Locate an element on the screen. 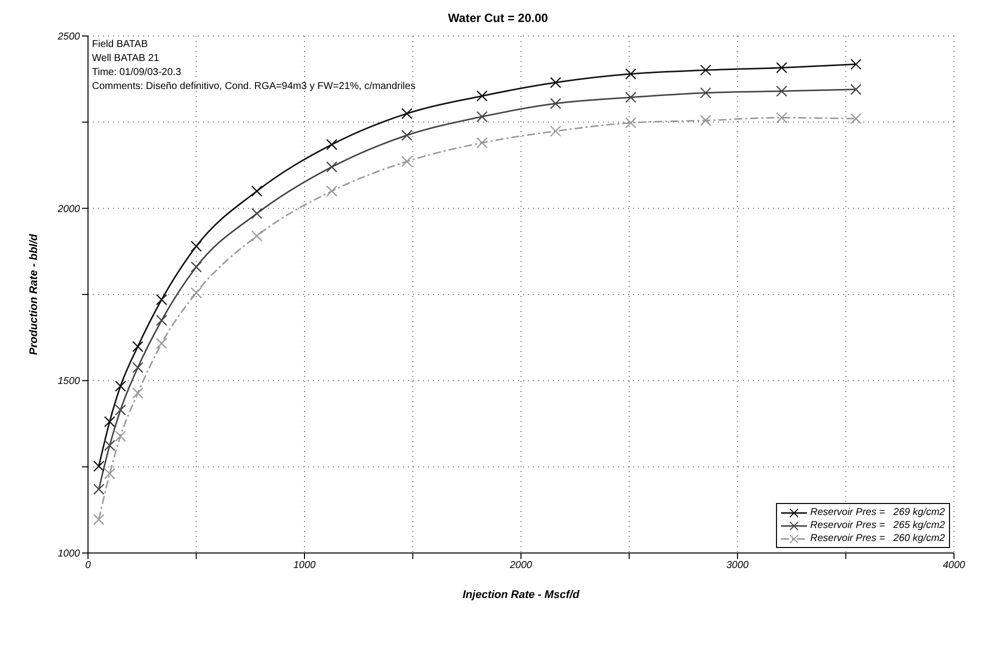 This screenshot has width=996, height=666. x-tick-label: 4000 is located at coordinates (954, 566).